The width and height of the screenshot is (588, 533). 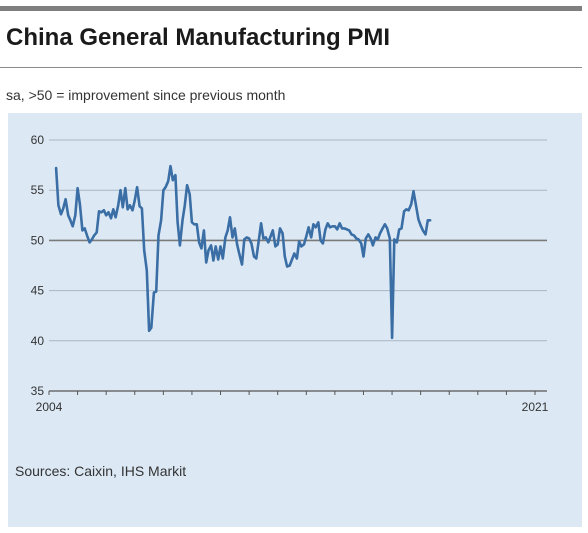 What do you see at coordinates (38, 391) in the screenshot?
I see `y-tick-label: 35` at bounding box center [38, 391].